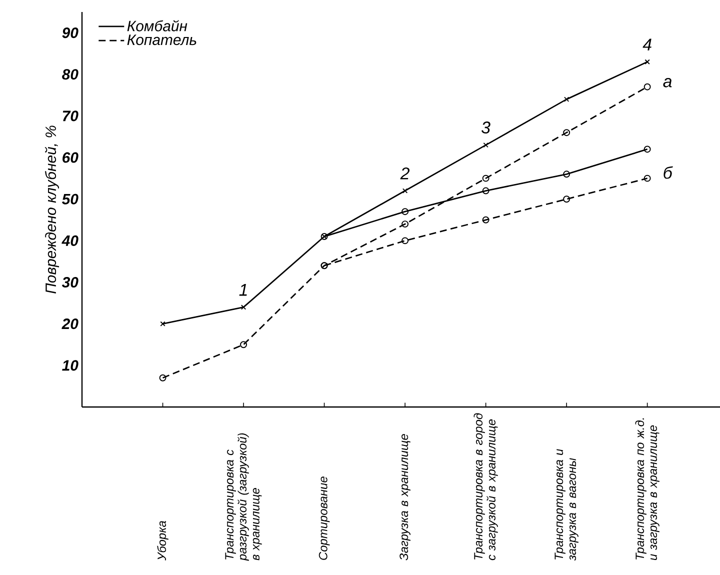 This screenshot has width=720, height=575. I want to click on x-tick-label: Транспортировка и загрузка в вагоны, so click(566, 505).